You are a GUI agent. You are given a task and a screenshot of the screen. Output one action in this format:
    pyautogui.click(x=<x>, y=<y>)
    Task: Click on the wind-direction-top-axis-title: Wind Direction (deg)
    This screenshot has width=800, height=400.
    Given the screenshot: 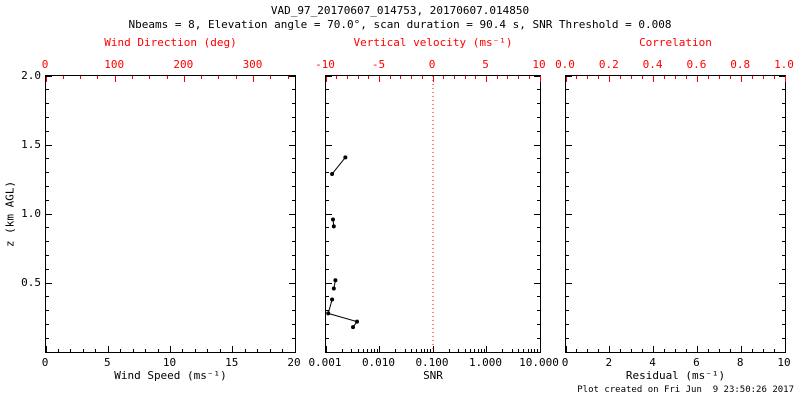 What is the action you would take?
    pyautogui.click(x=170, y=42)
    